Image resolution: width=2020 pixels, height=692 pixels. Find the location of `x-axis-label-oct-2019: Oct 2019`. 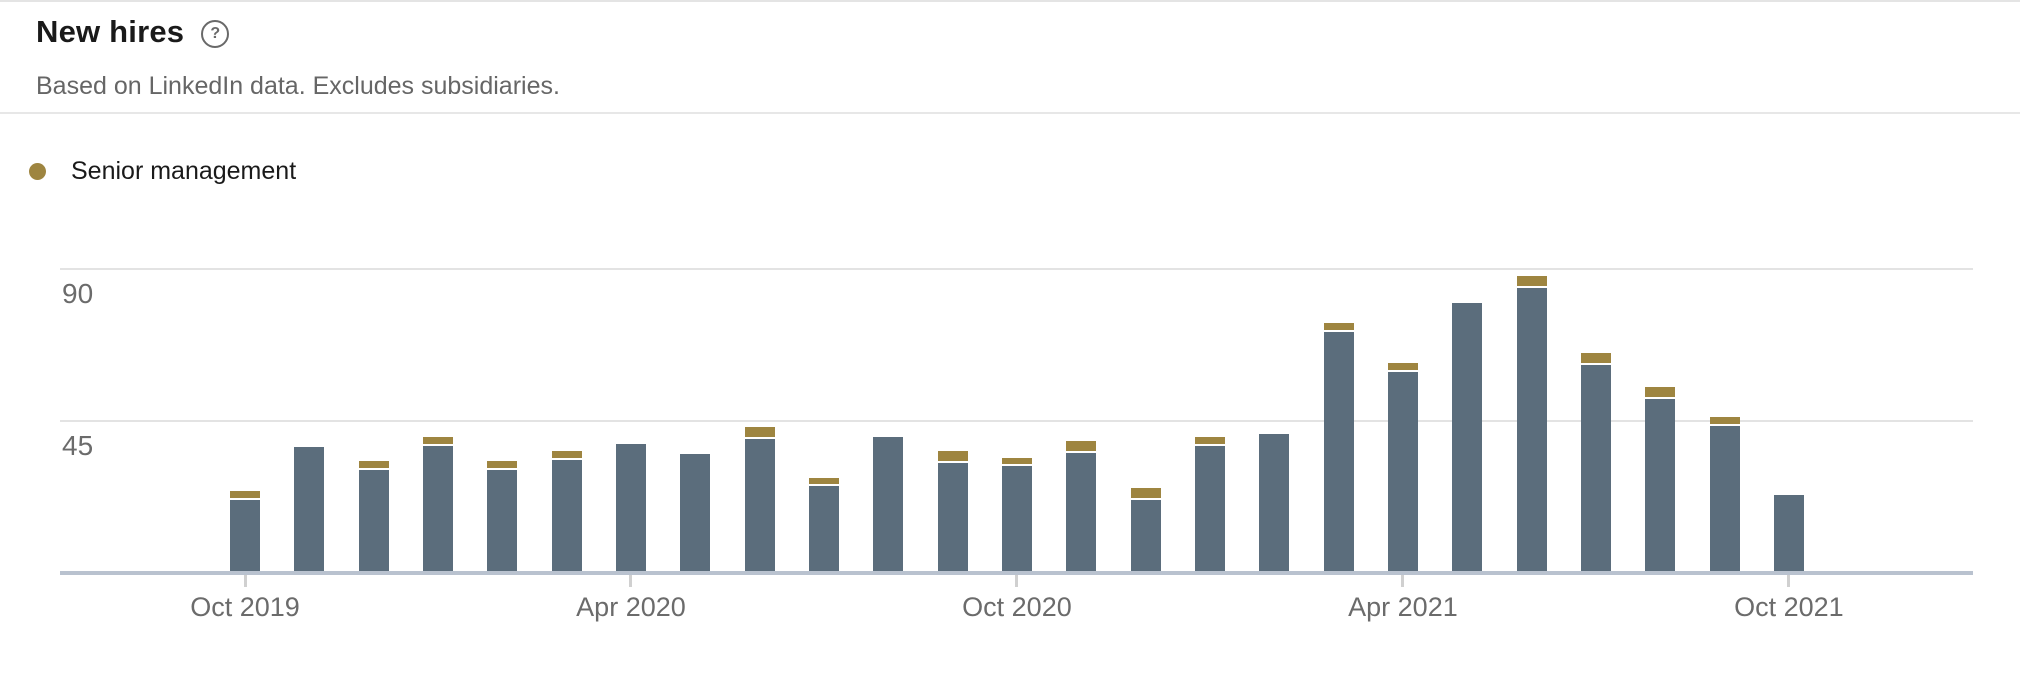

x-axis-label-oct-2019: Oct 2019 is located at coordinates (245, 607).